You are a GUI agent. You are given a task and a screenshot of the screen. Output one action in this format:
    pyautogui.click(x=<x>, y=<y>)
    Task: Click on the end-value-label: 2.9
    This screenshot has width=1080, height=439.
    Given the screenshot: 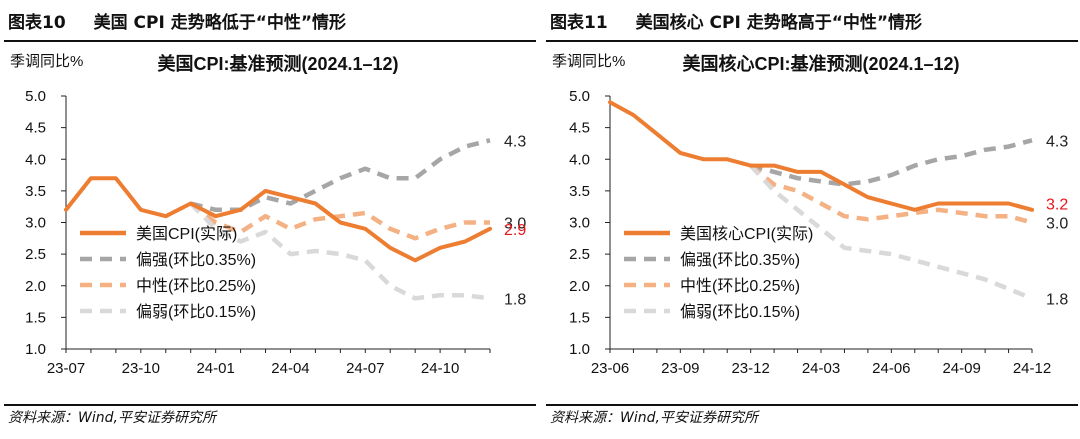 What is the action you would take?
    pyautogui.click(x=515, y=230)
    